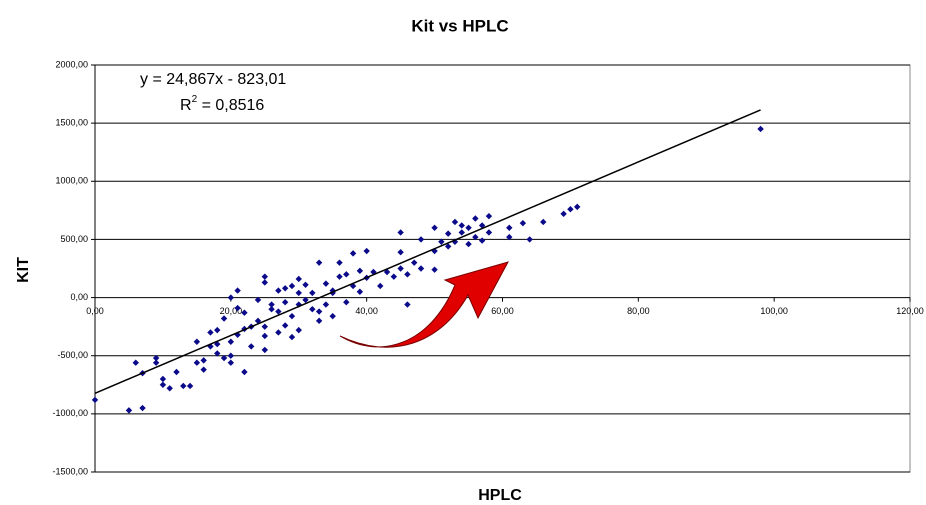  What do you see at coordinates (95, 311) in the screenshot?
I see `x-tick-label: 0,00` at bounding box center [95, 311].